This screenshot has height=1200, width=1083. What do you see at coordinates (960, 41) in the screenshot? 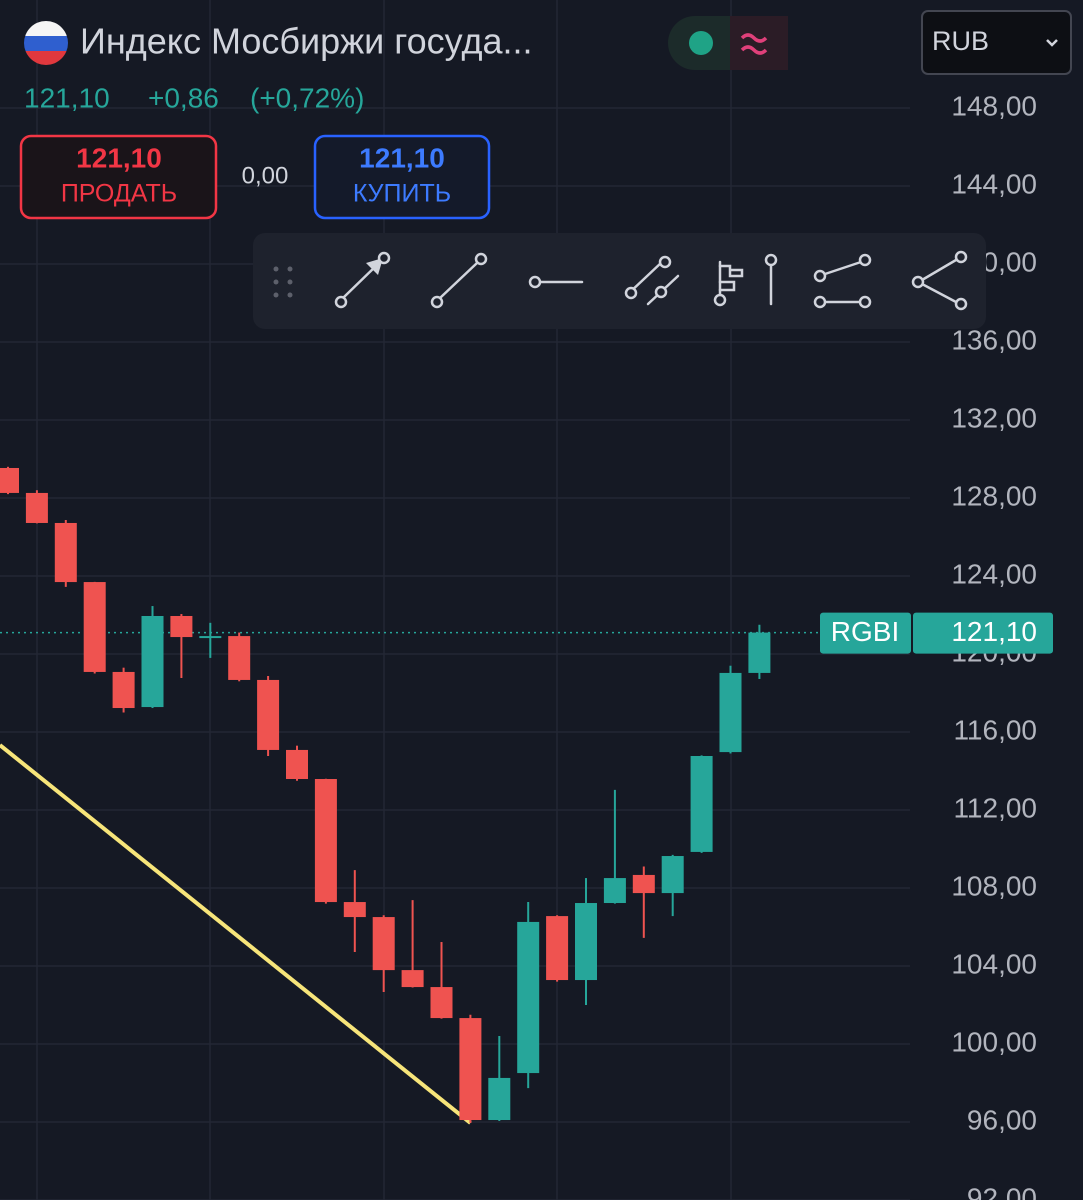
I see `currency: RUB` at bounding box center [960, 41].